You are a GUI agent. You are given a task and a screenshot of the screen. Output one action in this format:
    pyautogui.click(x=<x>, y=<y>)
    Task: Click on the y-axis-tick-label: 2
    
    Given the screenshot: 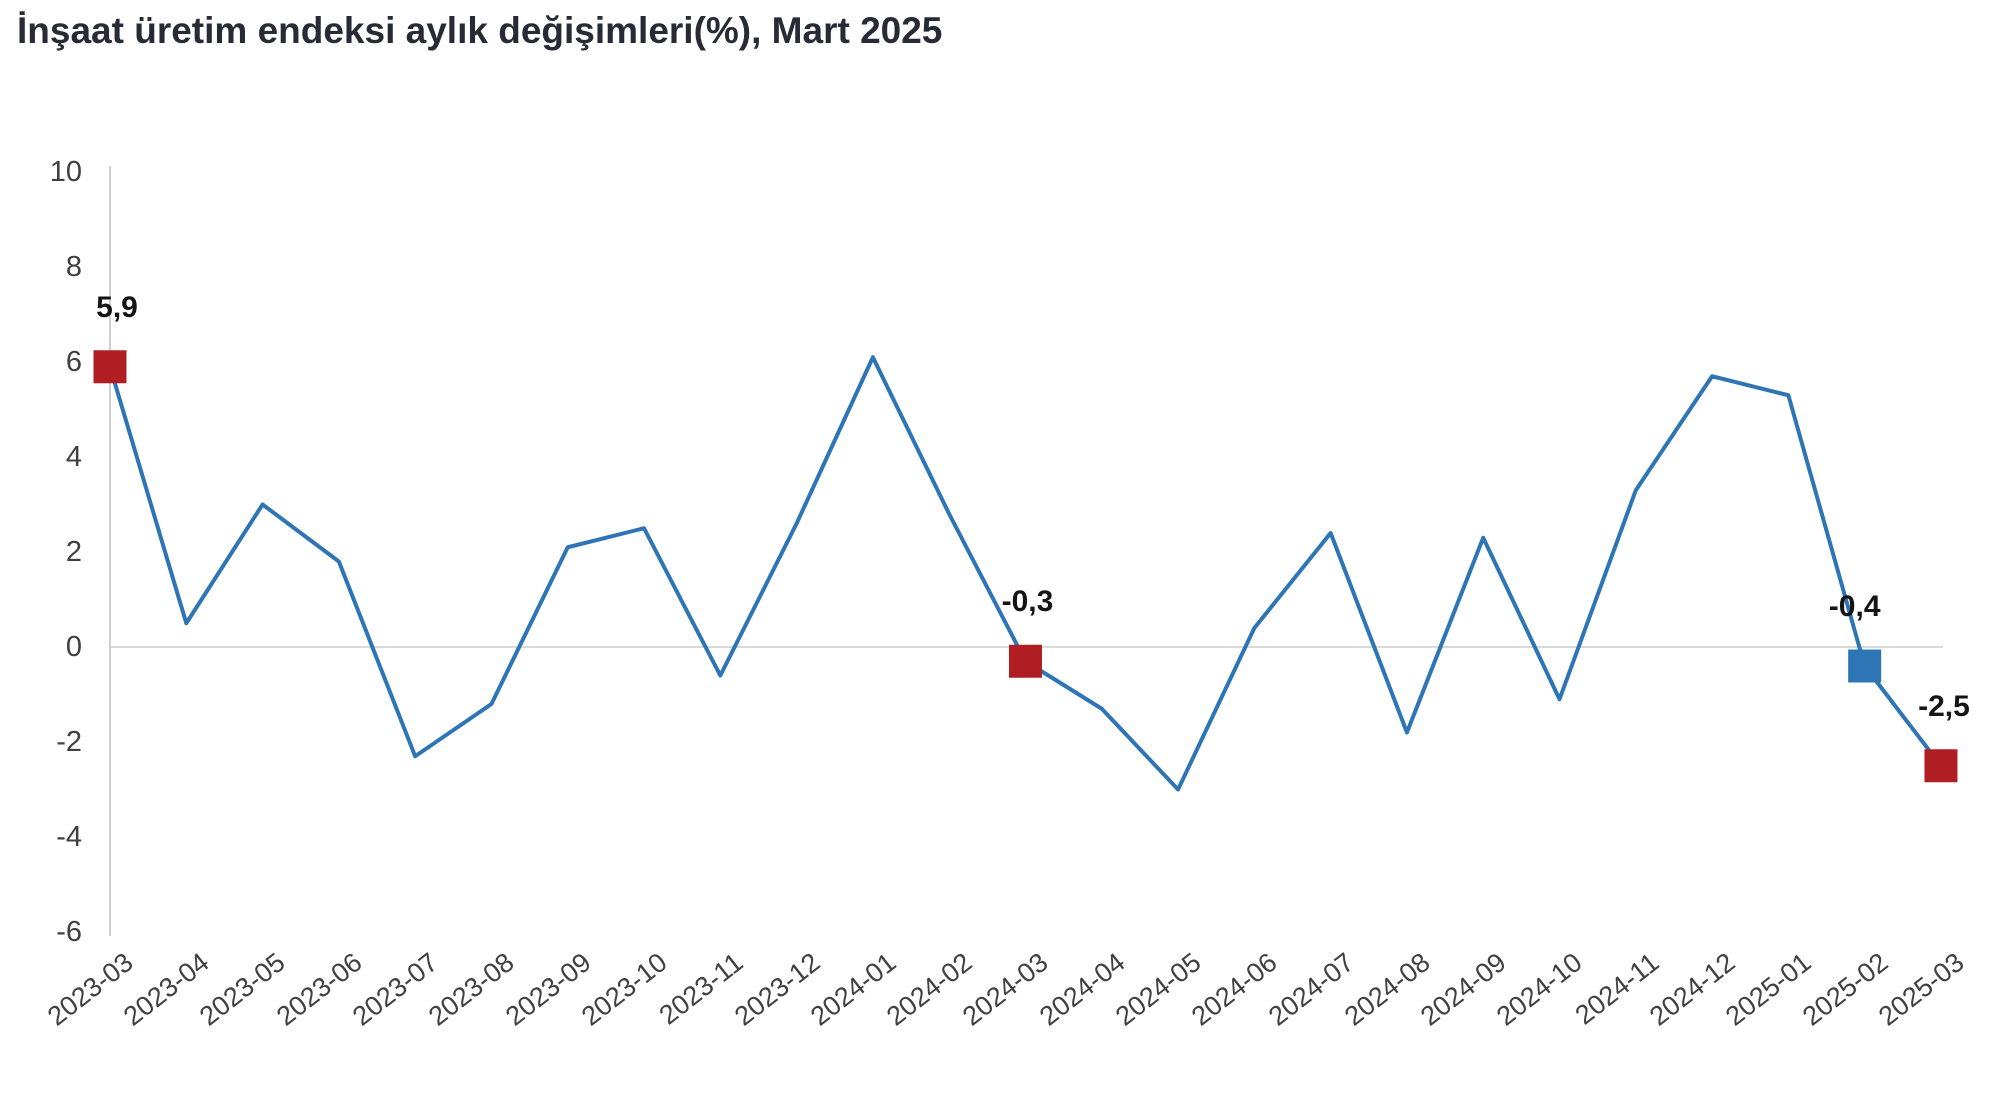 What is the action you would take?
    pyautogui.click(x=73, y=552)
    